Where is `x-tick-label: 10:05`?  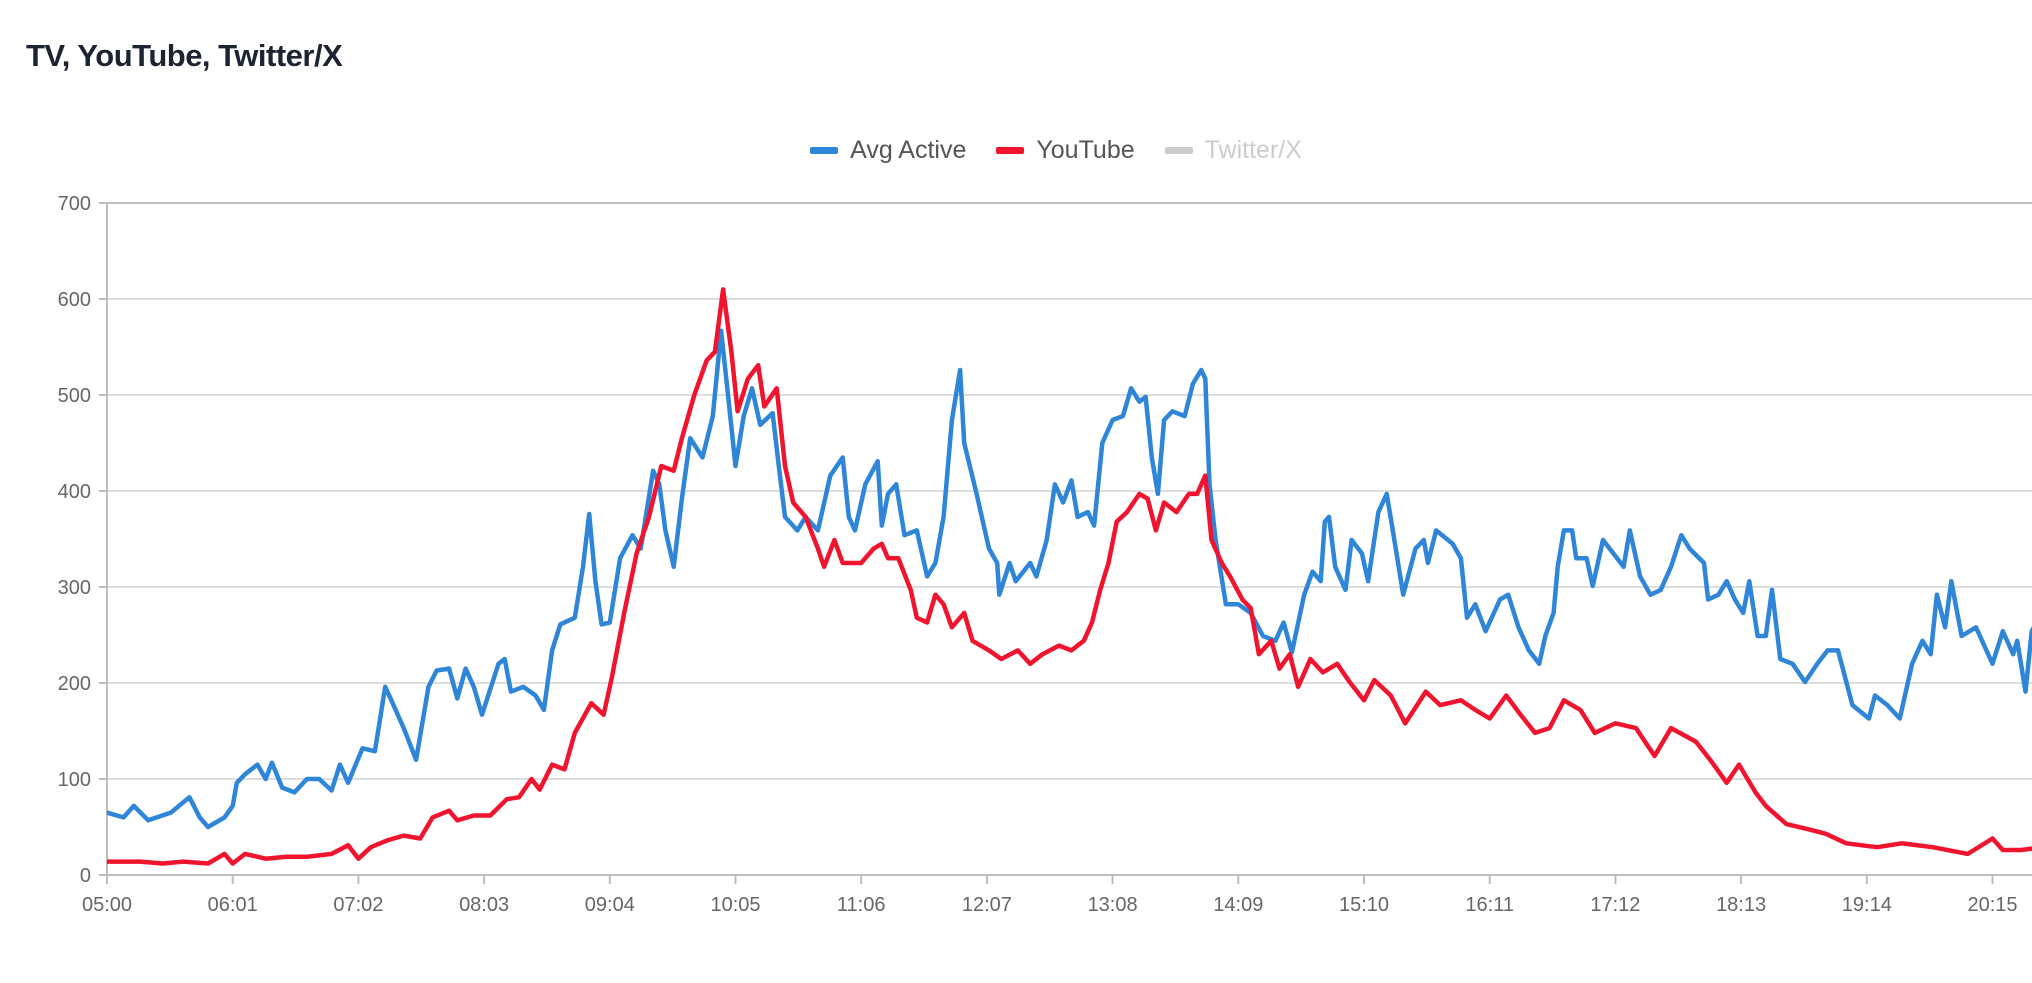
x-tick-label: 10:05 is located at coordinates (735, 905).